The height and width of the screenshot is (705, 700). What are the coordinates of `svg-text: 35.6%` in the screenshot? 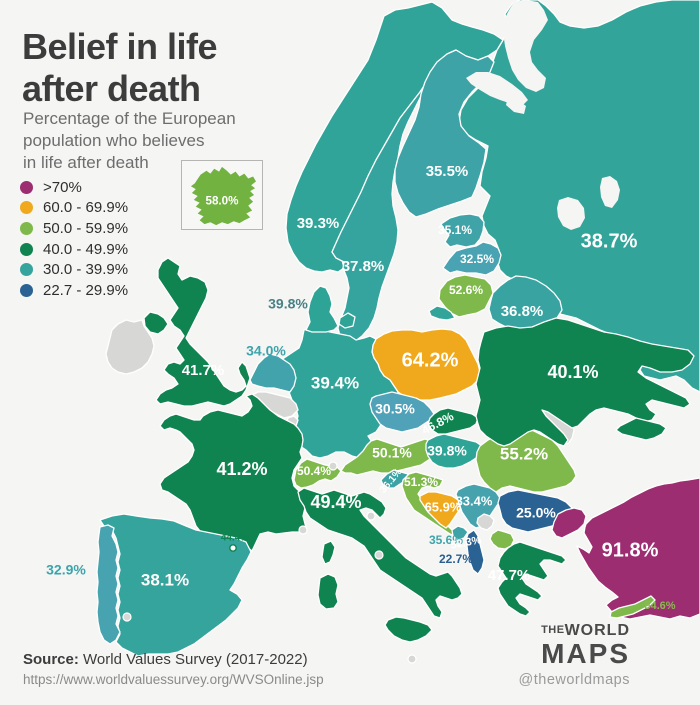 It's located at (446, 540).